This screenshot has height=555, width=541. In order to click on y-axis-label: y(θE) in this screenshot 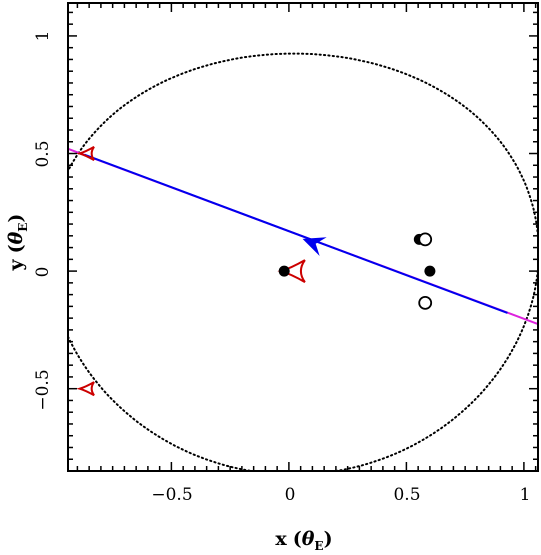, I will do `click(17, 243)`.